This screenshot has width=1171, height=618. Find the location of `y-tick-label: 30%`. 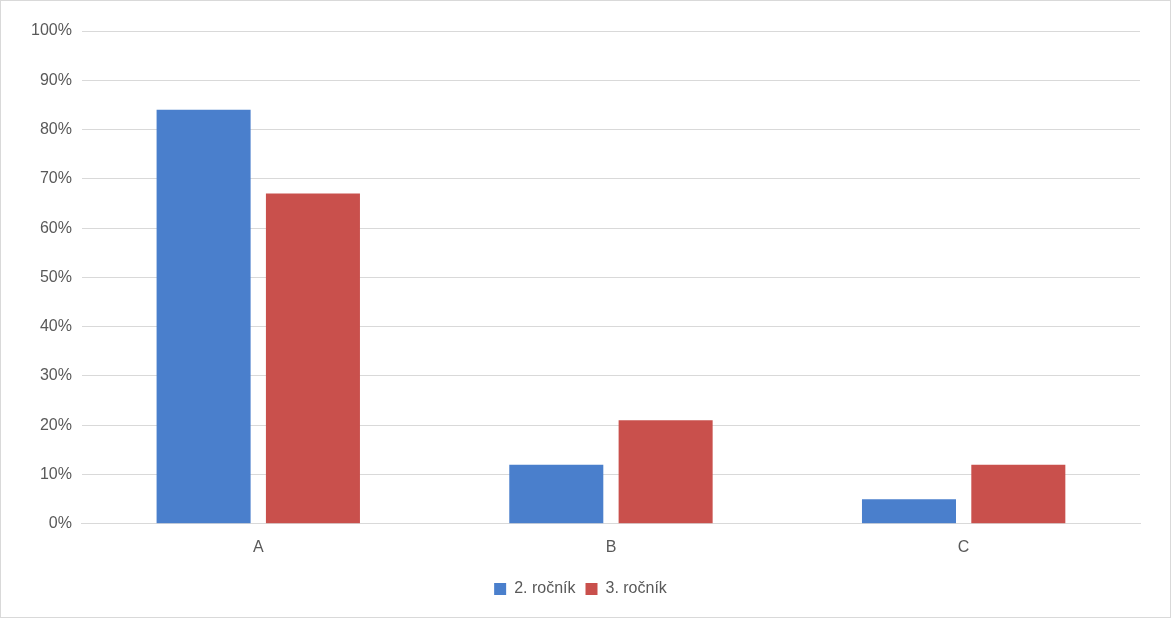

y-tick-label: 30% is located at coordinates (55, 375).